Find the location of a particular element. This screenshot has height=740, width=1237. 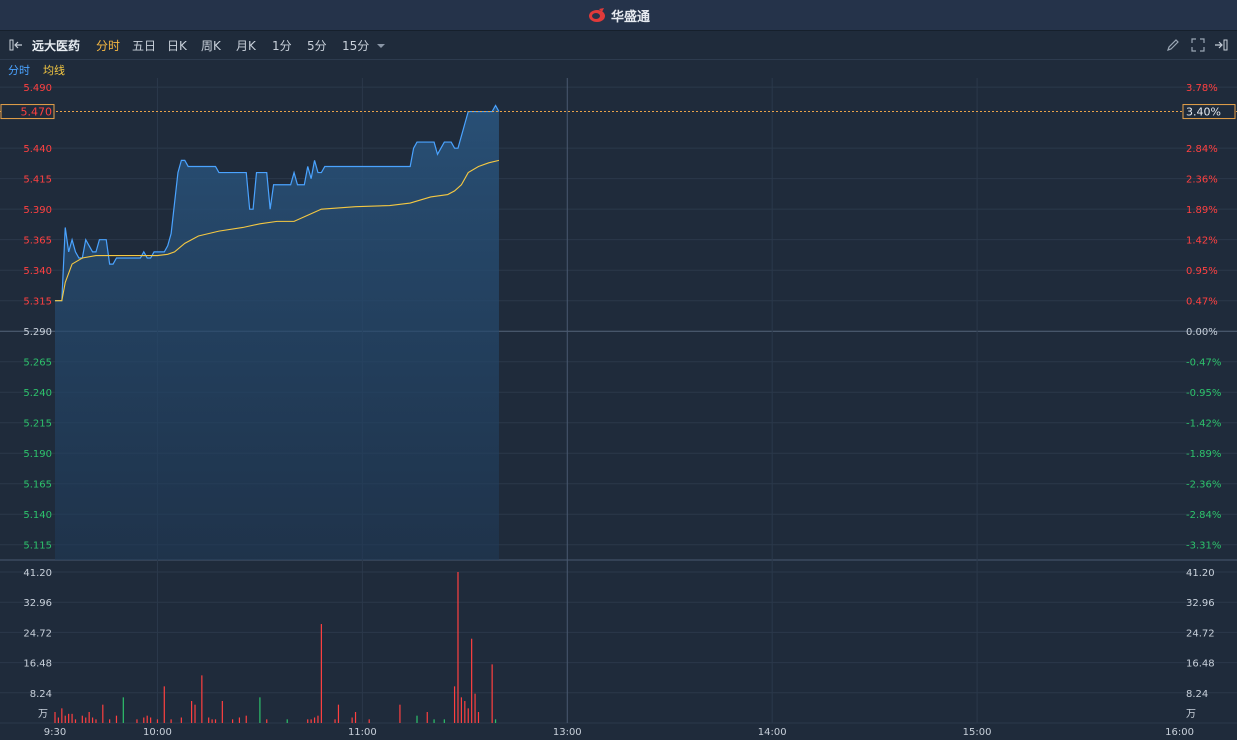

price-tick-label: 5.115 is located at coordinates (37, 546).